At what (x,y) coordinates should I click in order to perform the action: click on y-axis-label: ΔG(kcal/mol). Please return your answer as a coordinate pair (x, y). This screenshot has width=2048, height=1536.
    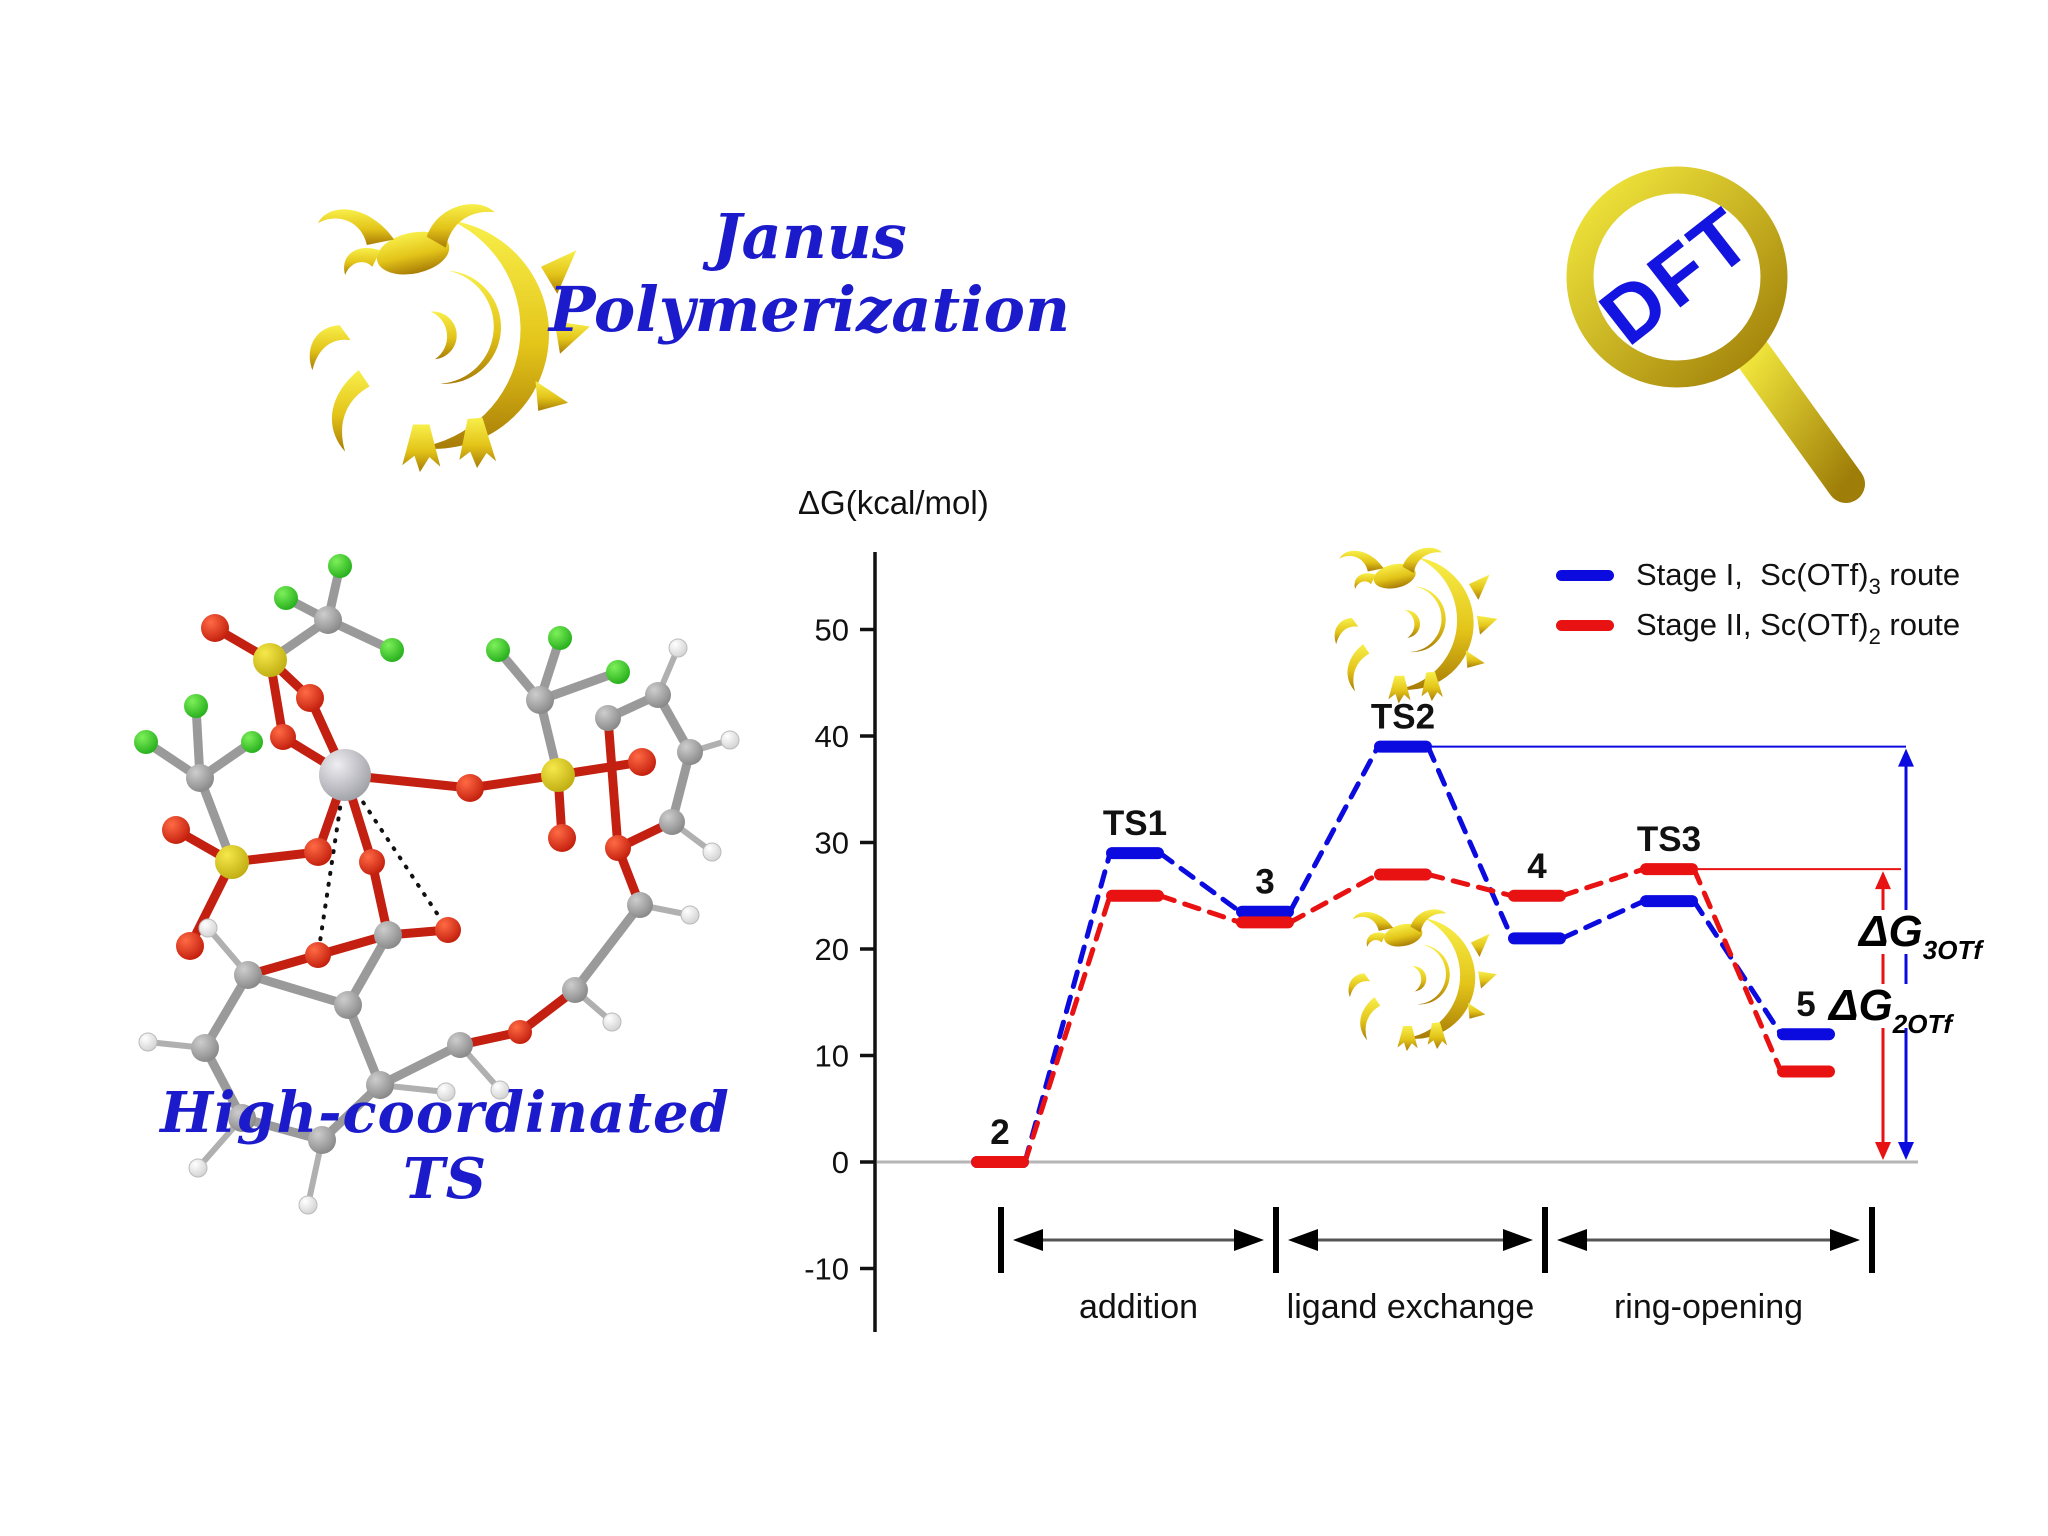
    Looking at the image, I should click on (893, 502).